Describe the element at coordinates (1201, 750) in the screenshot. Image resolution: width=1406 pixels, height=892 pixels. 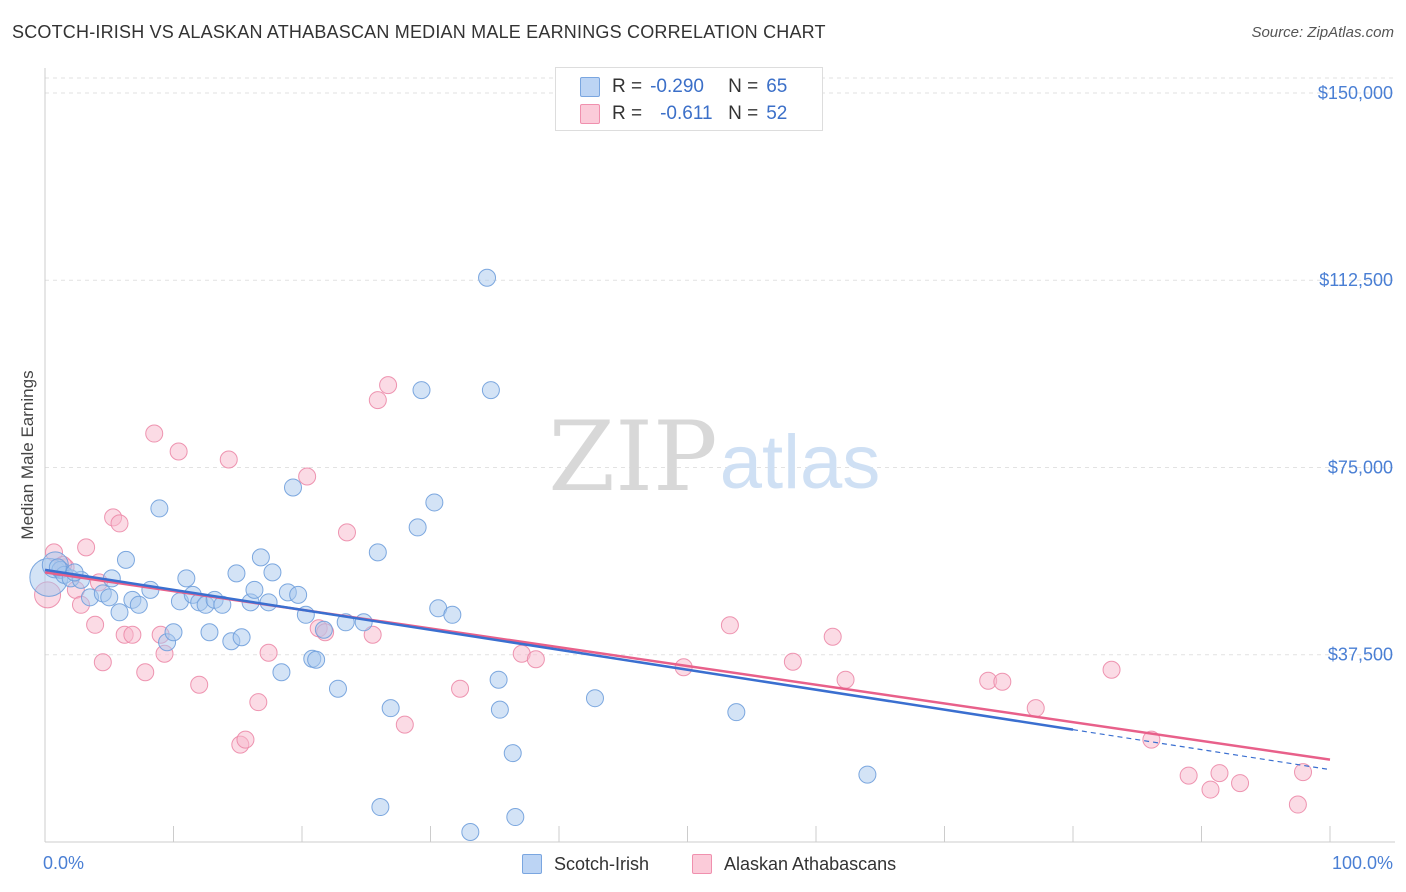
I see `trend-line-scotch-irish-extension` at that location.